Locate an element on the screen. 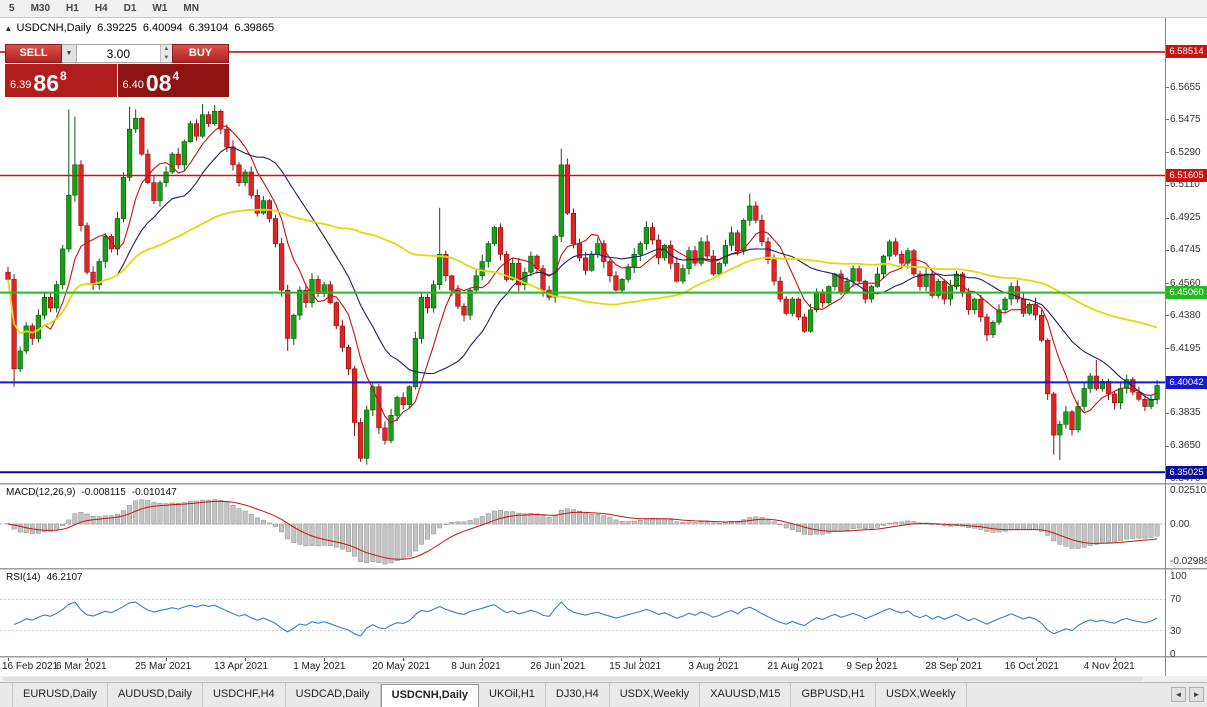 Image resolution: width=1207 pixels, height=707 pixels. macd-signal-line is located at coordinates (582, 530).